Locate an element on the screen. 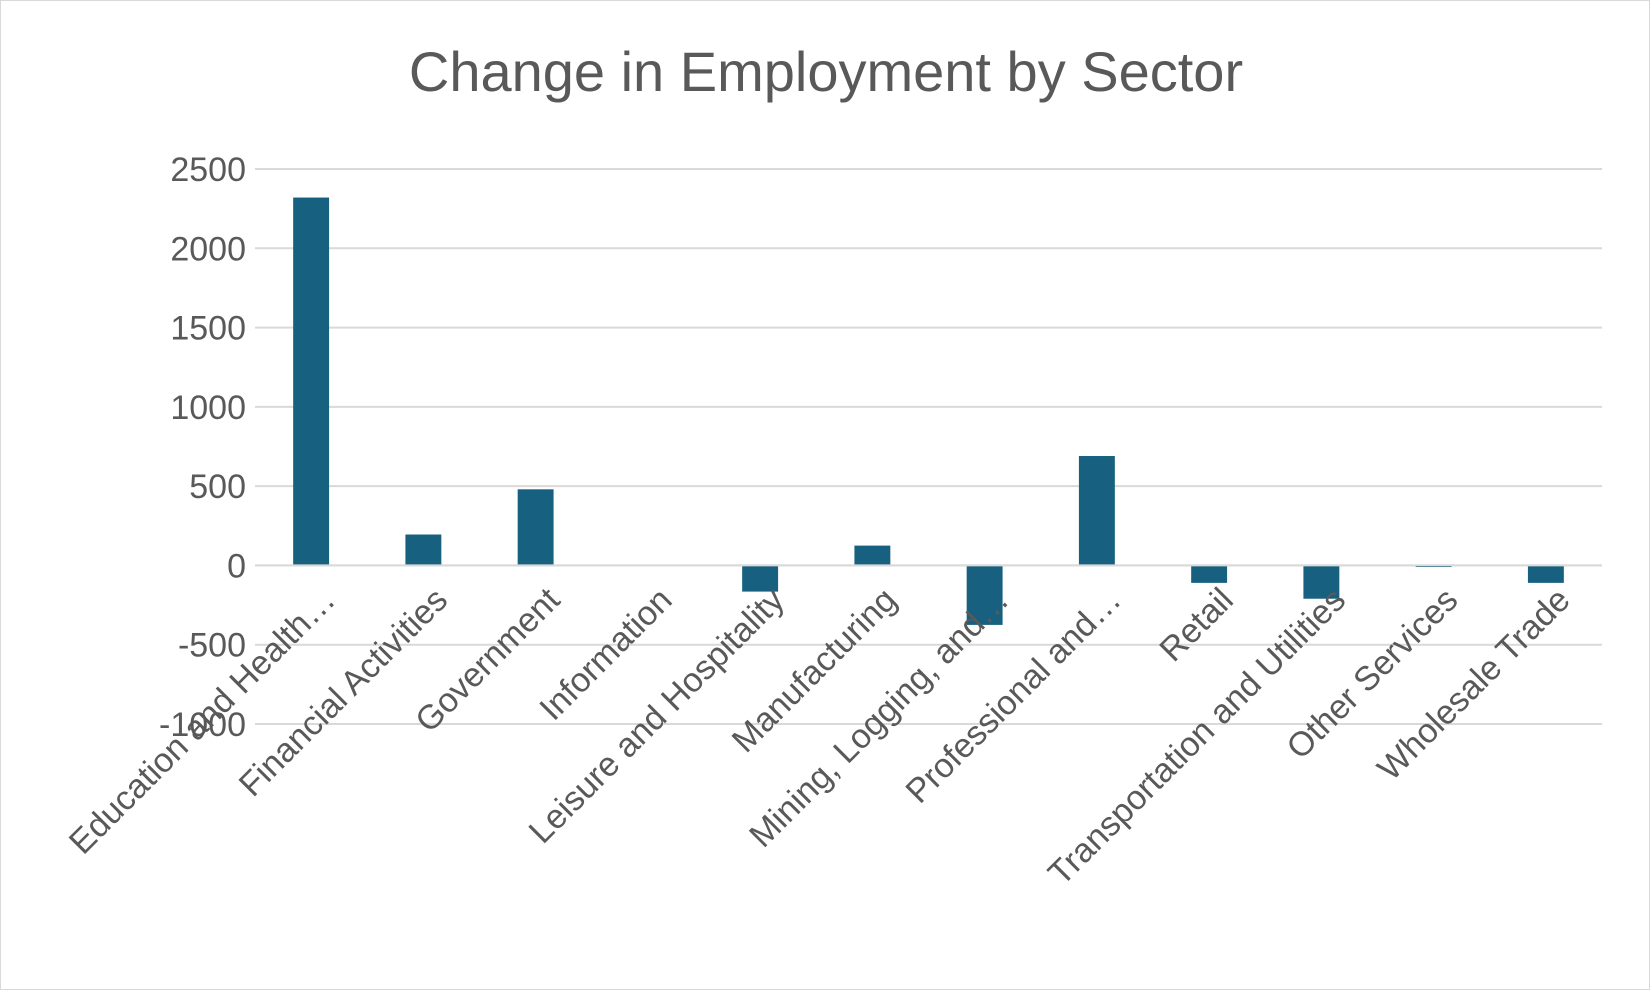  y-tick-label: 0 is located at coordinates (236, 566).